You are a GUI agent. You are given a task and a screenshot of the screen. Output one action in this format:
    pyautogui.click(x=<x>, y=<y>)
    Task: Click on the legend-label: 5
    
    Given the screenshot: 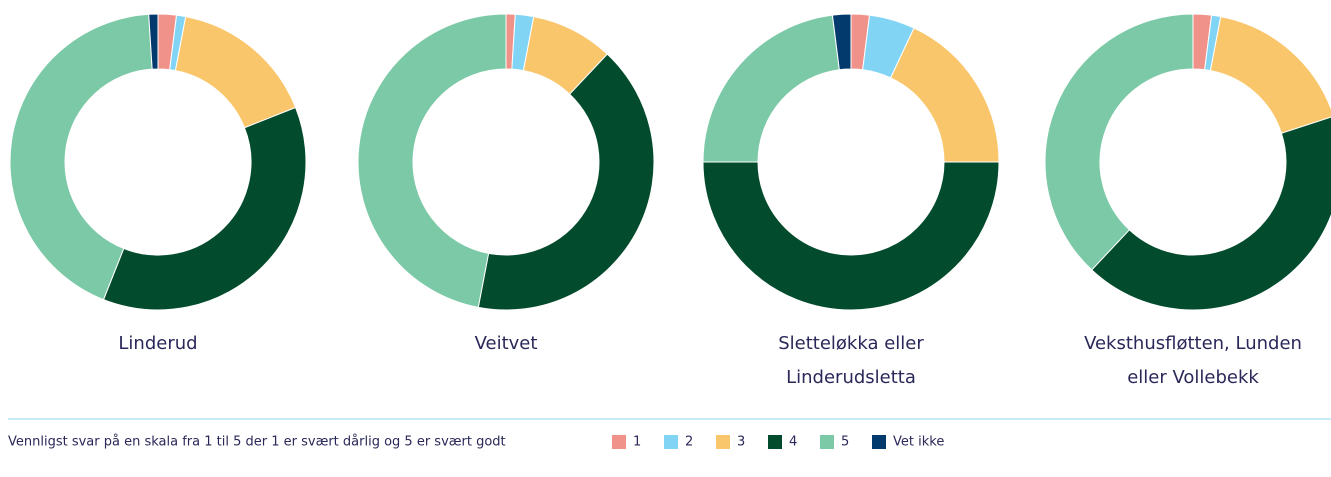 What is the action you would take?
    pyautogui.click(x=845, y=442)
    